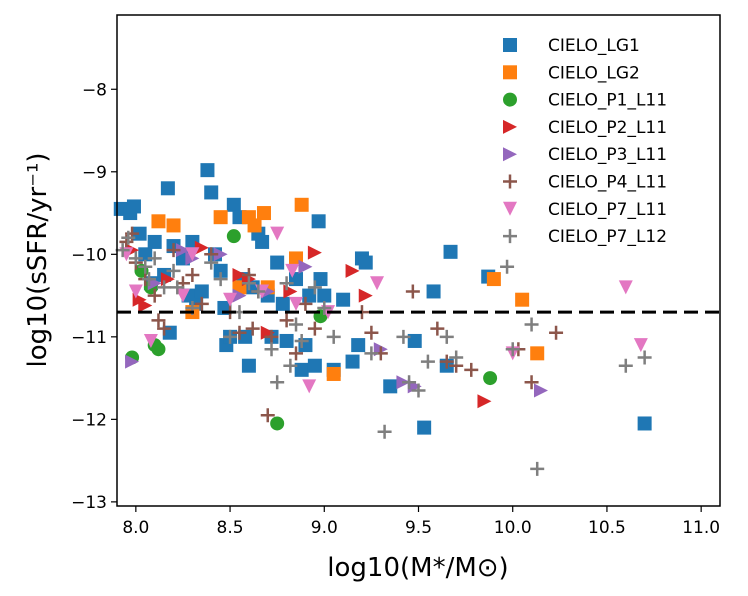  What do you see at coordinates (324, 528) in the screenshot?
I see `x-tick-label: 9.0` at bounding box center [324, 528].